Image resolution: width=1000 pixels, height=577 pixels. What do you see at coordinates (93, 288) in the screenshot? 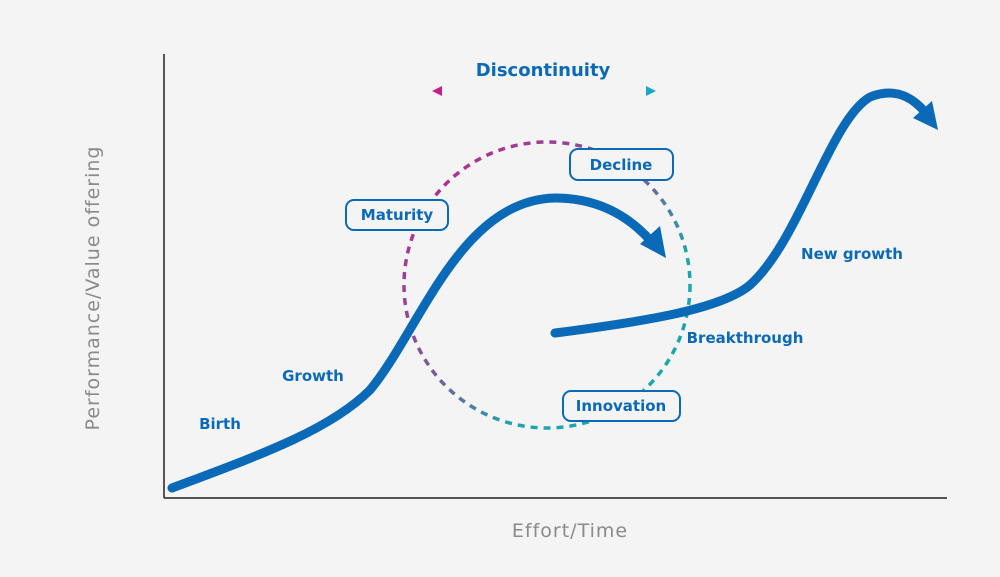
I see `y-axis-label: Performance/Value offering` at bounding box center [93, 288].